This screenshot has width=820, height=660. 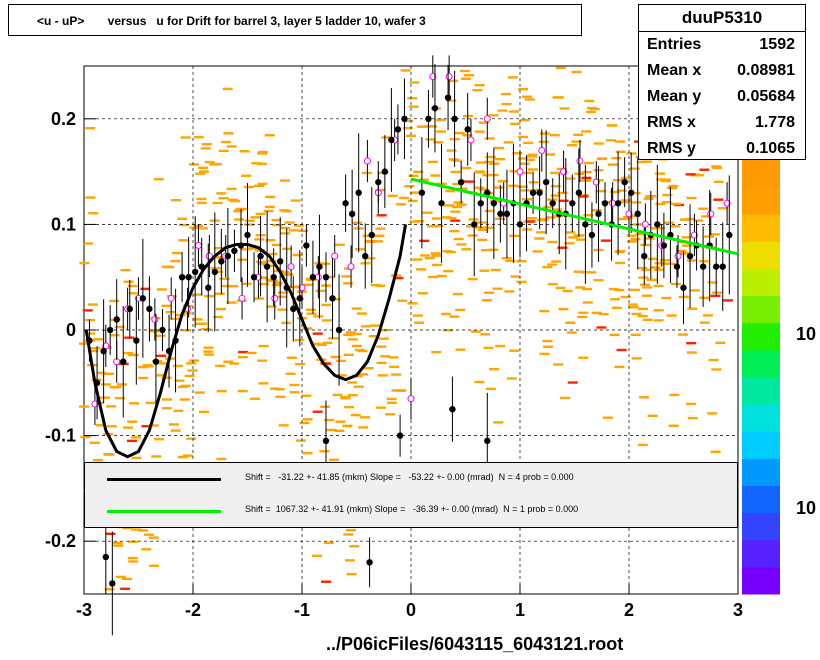 I want to click on legend-line-fit2, so click(x=164, y=511).